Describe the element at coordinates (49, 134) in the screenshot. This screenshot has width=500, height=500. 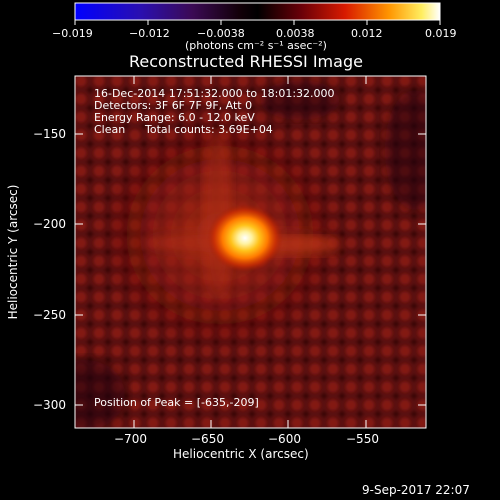
I see `y-tick-label: −150` at that location.